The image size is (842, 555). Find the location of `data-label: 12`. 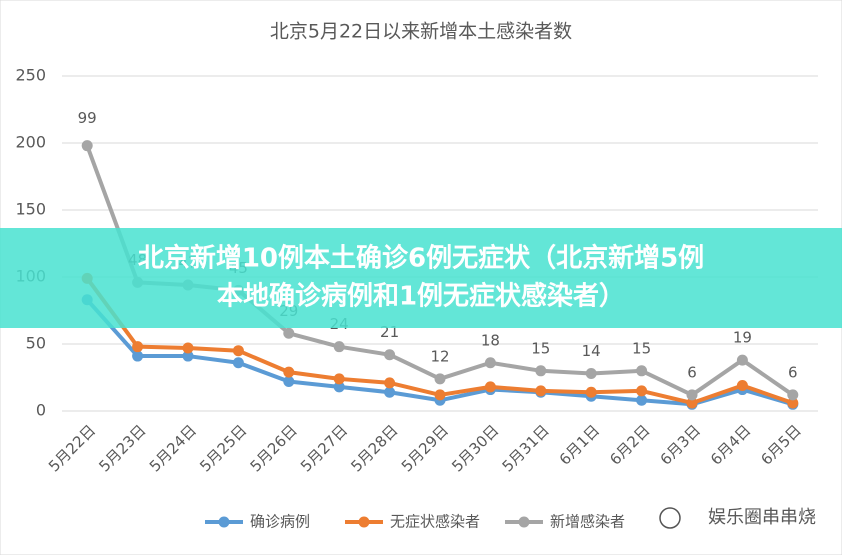

data-label: 12 is located at coordinates (439, 356).